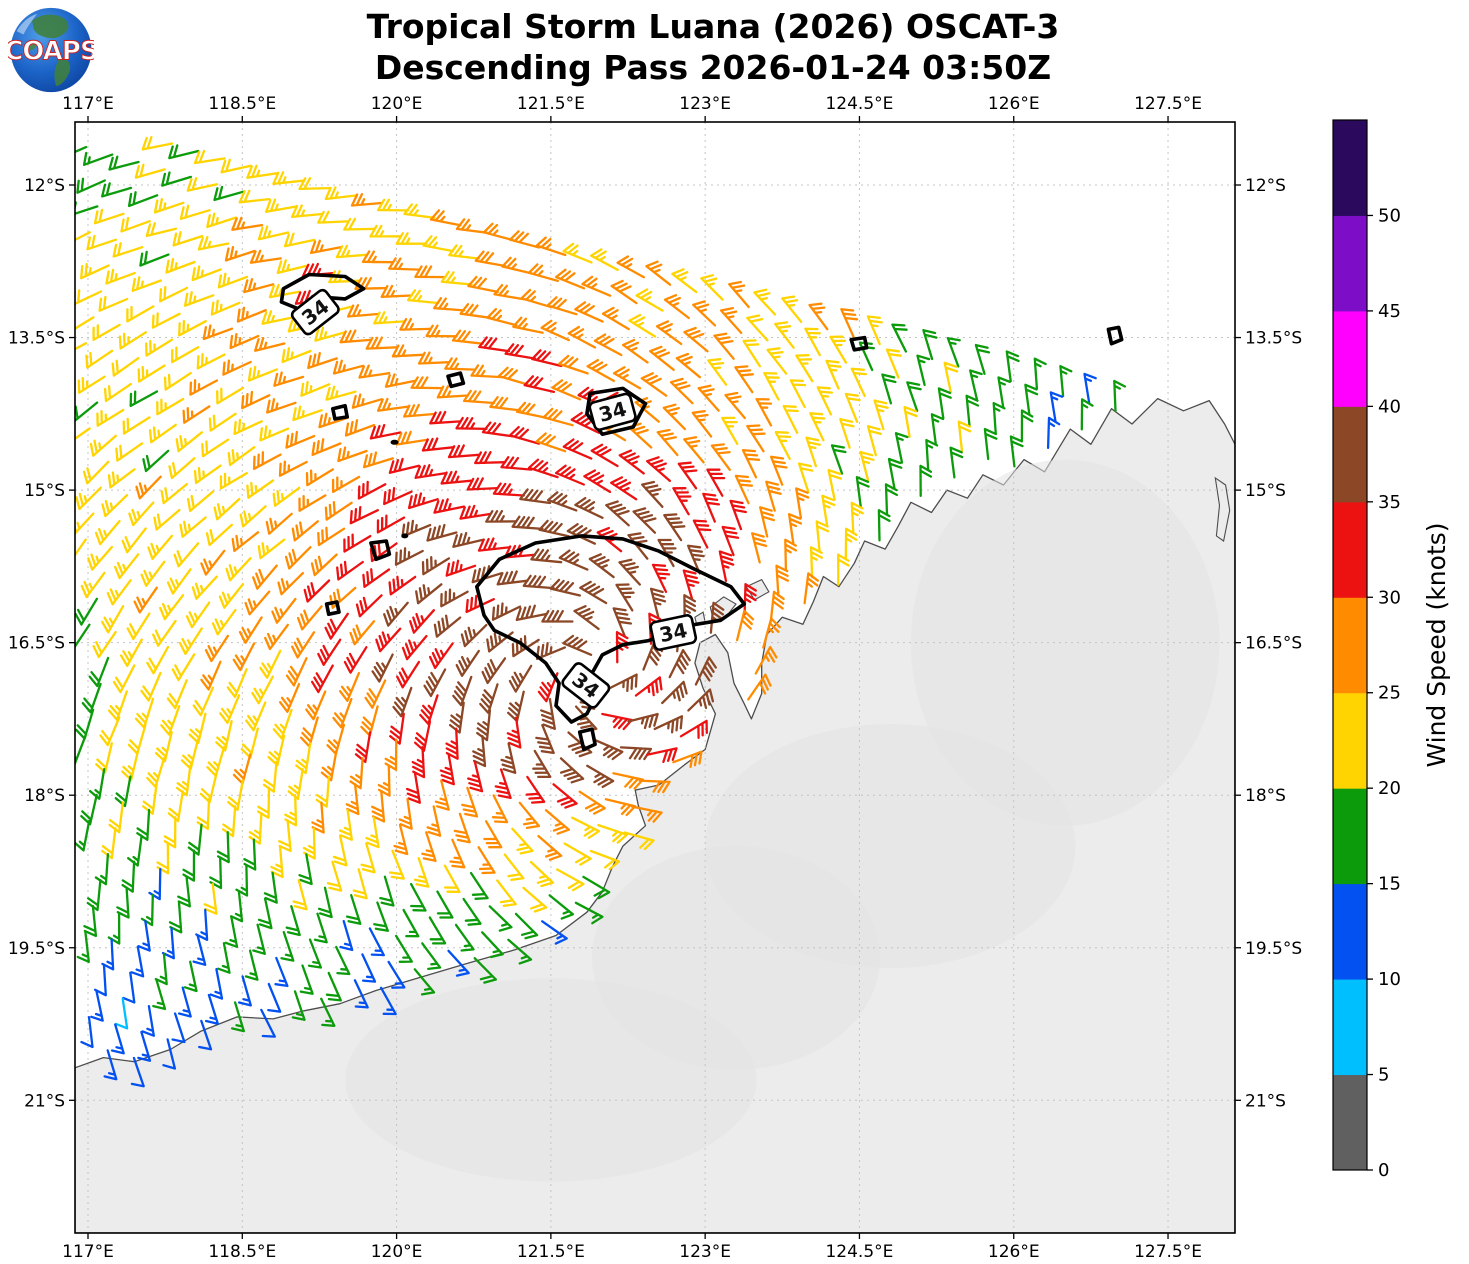 This screenshot has height=1264, width=1469. What do you see at coordinates (859, 104) in the screenshot?
I see `lon-label-top: 124.5°E` at bounding box center [859, 104].